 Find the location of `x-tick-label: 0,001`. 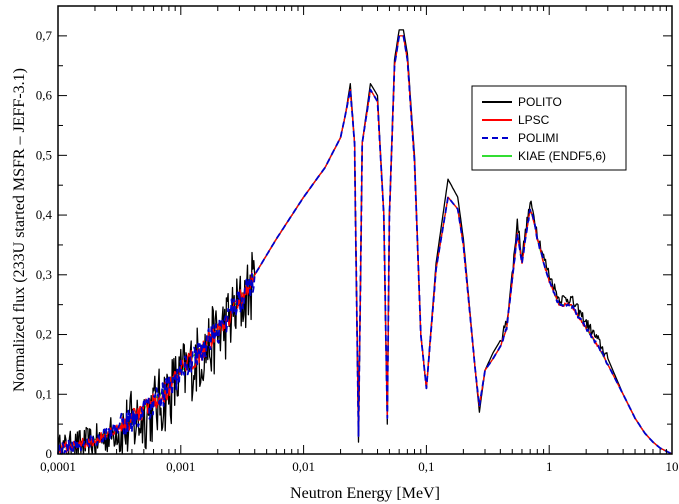

x-tick-label: 0,001 is located at coordinates (180, 466).